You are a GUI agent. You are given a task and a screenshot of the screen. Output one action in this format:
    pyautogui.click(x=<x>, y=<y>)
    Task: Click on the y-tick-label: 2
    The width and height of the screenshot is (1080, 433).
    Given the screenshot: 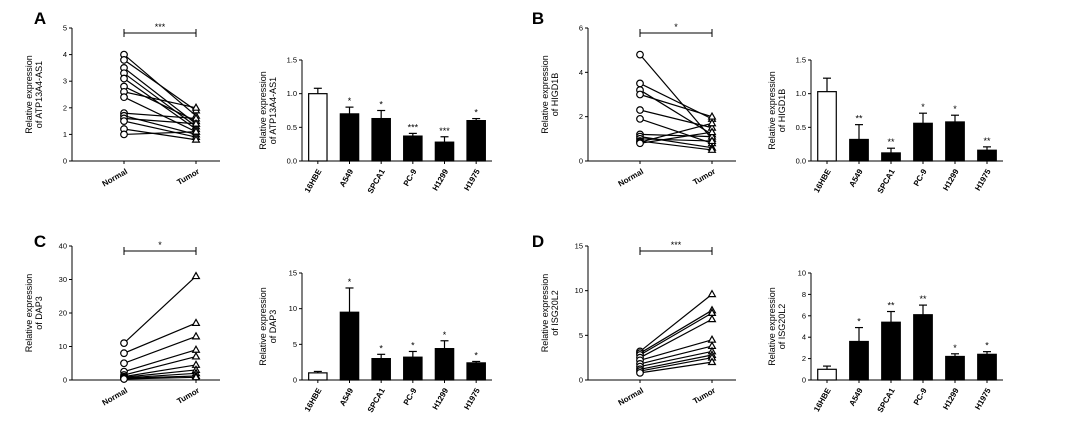 What is the action you would take?
    pyautogui.click(x=65, y=107)
    